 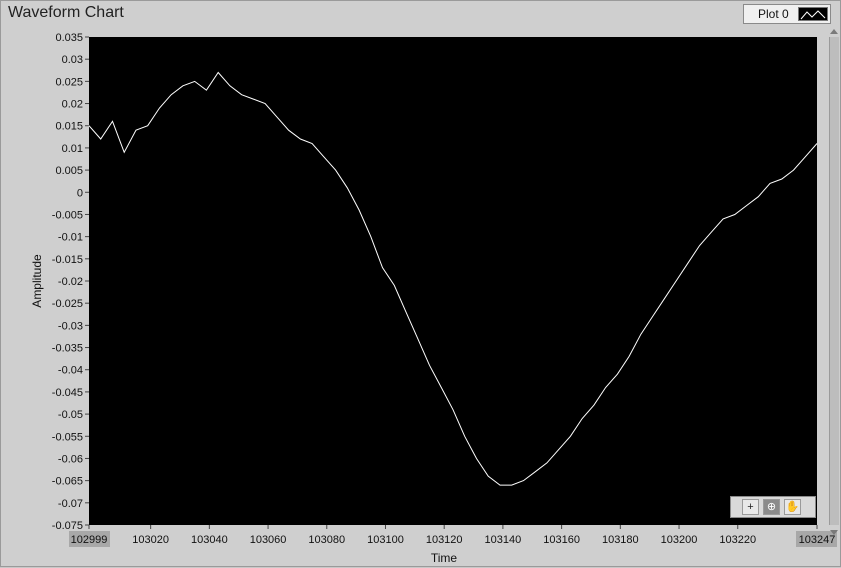 I want to click on vertical-scrollbar, so click(x=834, y=281).